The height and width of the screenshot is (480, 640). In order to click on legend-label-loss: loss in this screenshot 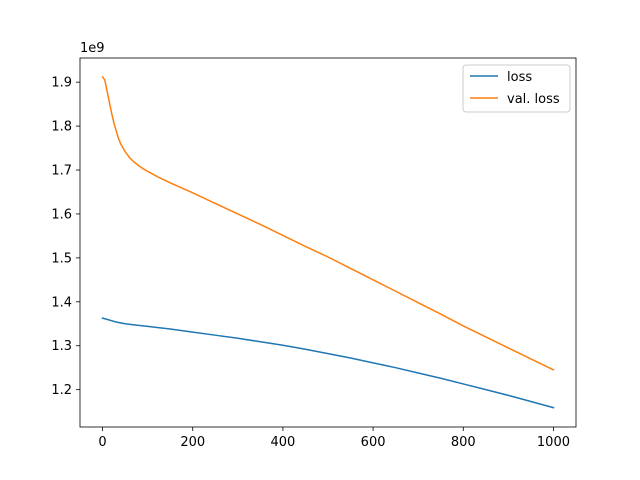, I will do `click(519, 77)`.